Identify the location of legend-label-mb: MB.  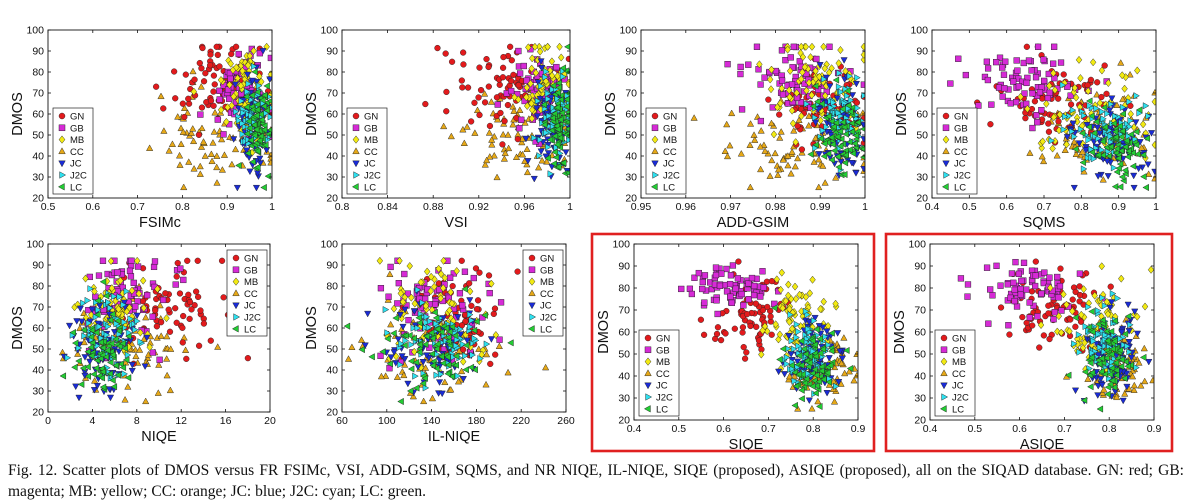
(547, 282).